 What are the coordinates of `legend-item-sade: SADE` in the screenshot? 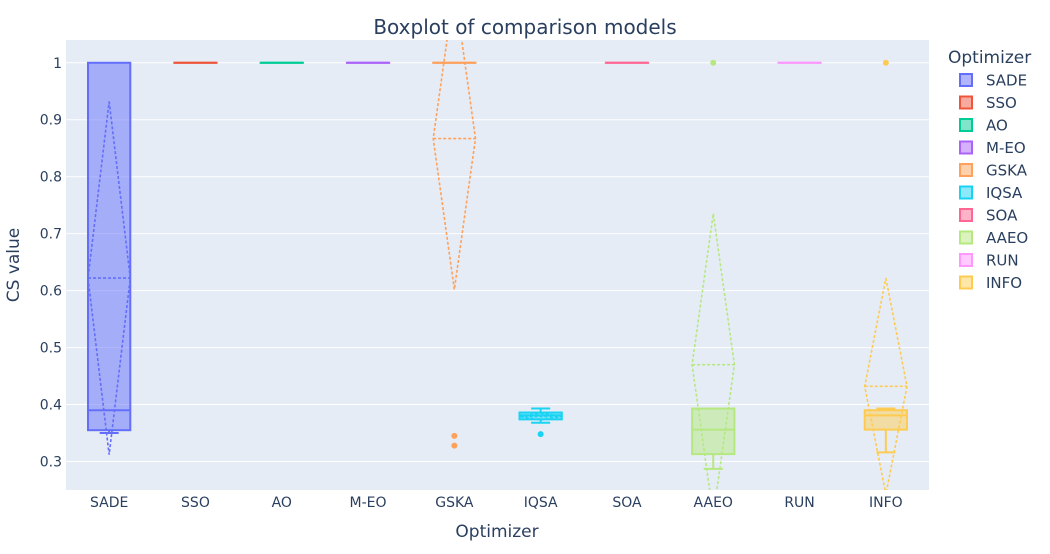 It's located at (993, 81).